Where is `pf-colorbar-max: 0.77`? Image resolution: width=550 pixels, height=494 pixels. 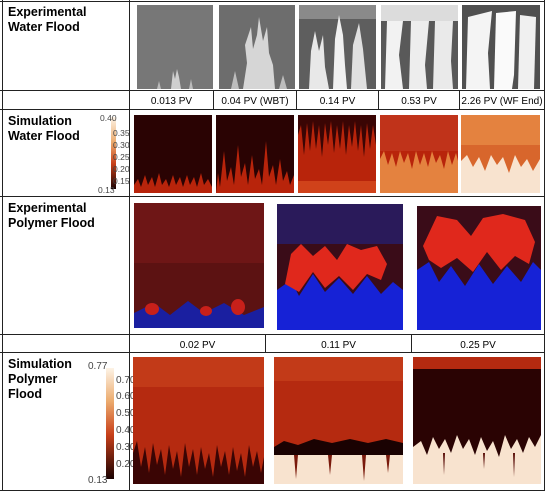 pf-colorbar-max: 0.77 is located at coordinates (98, 366).